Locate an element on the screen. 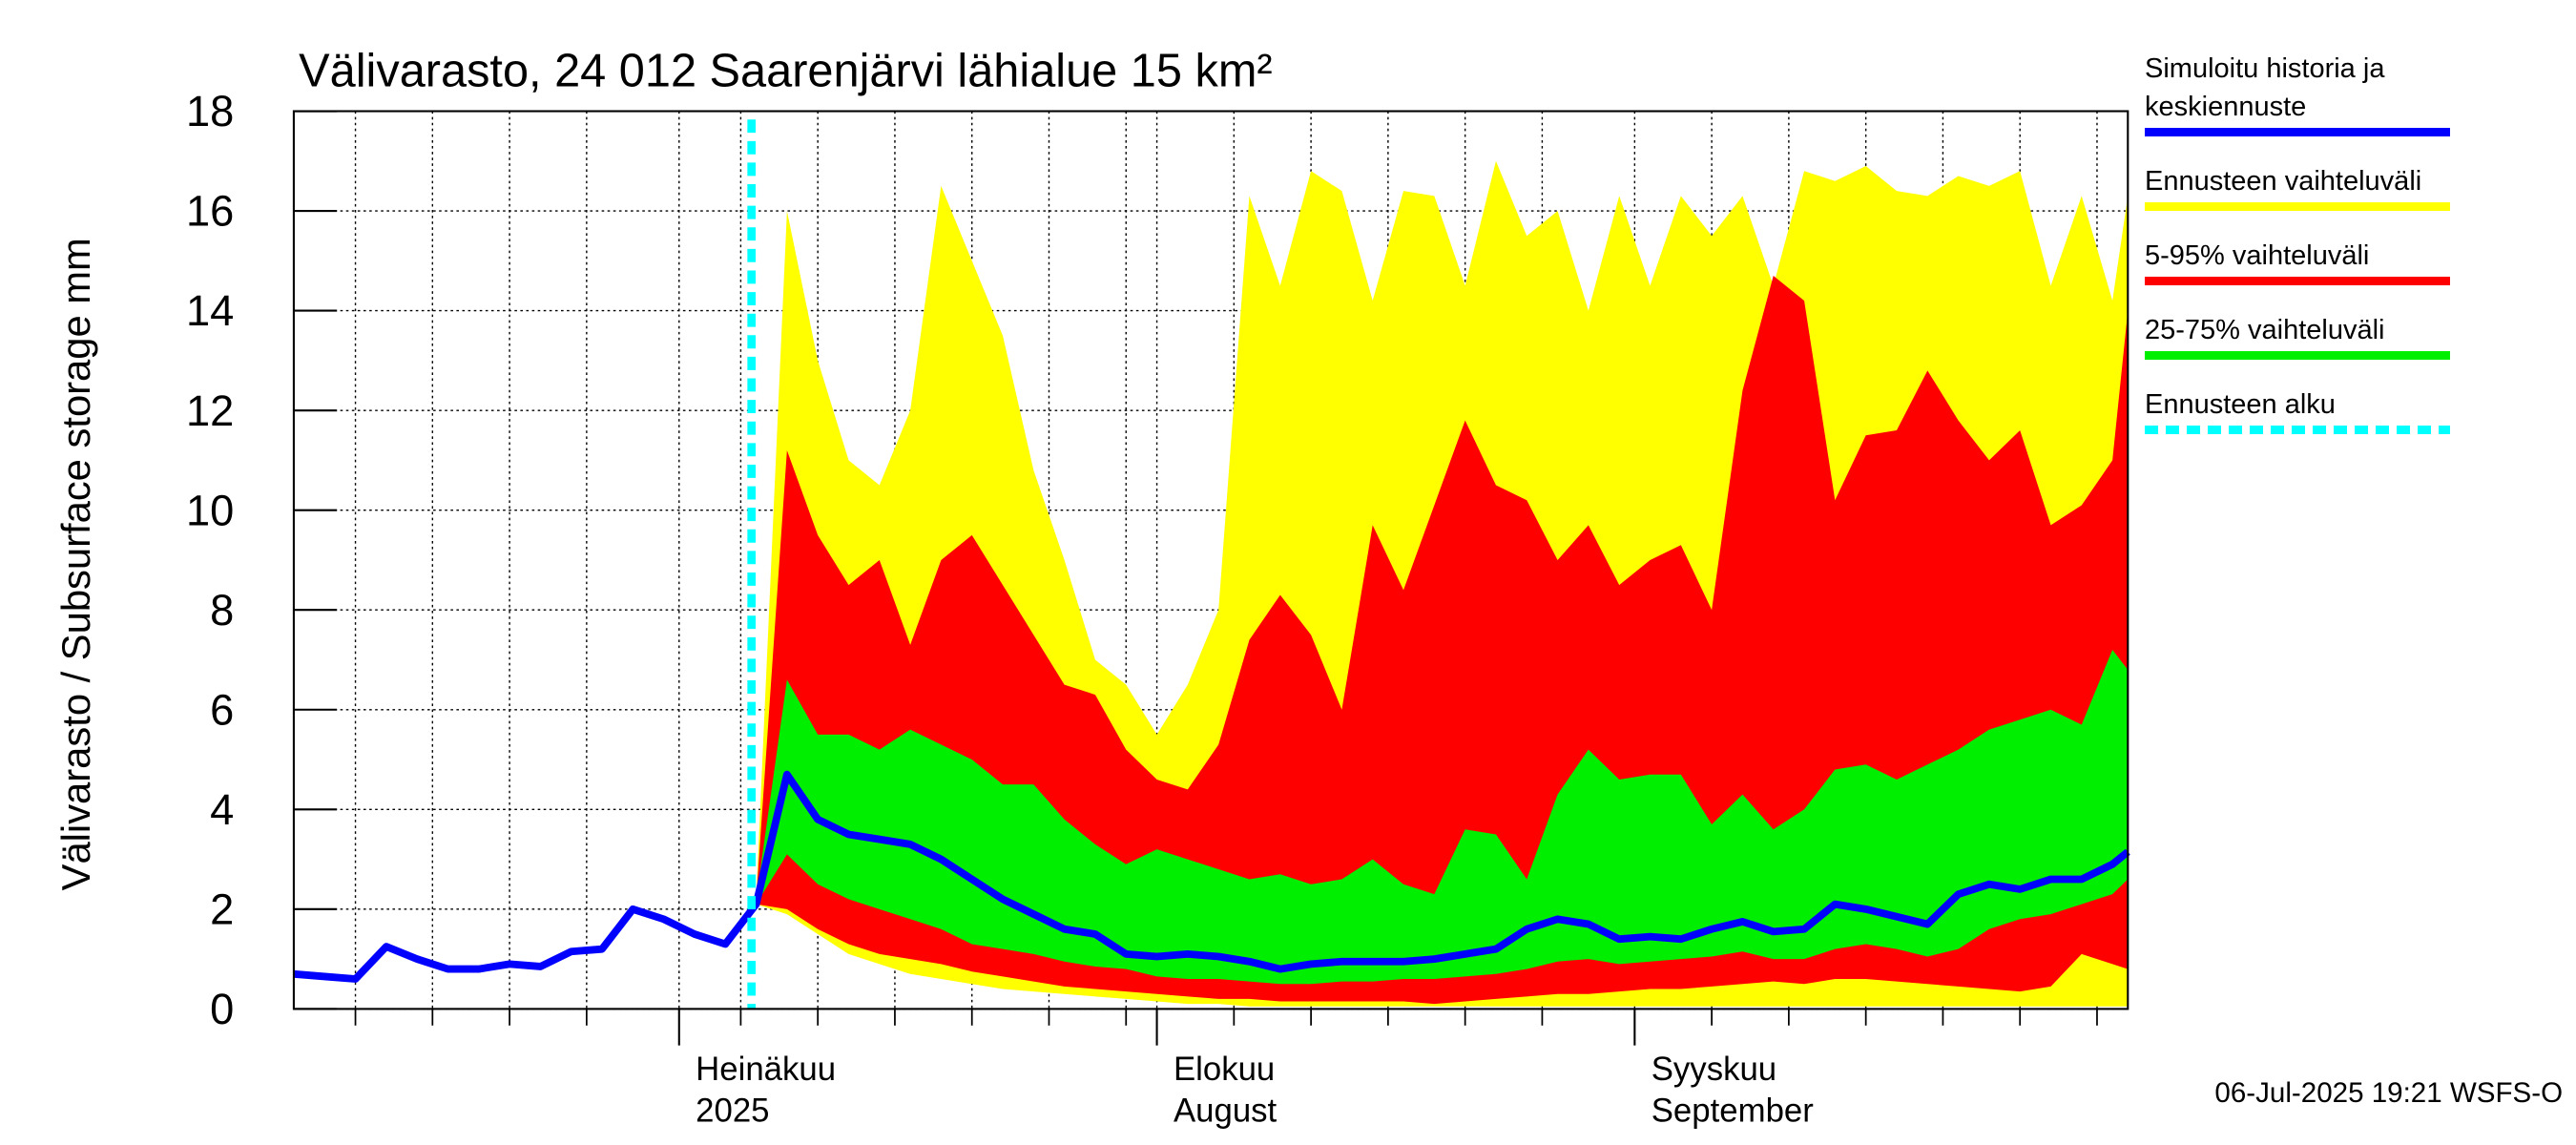 Image resolution: width=2576 pixels, height=1145 pixels. y-tick-label: 18 is located at coordinates (210, 111).